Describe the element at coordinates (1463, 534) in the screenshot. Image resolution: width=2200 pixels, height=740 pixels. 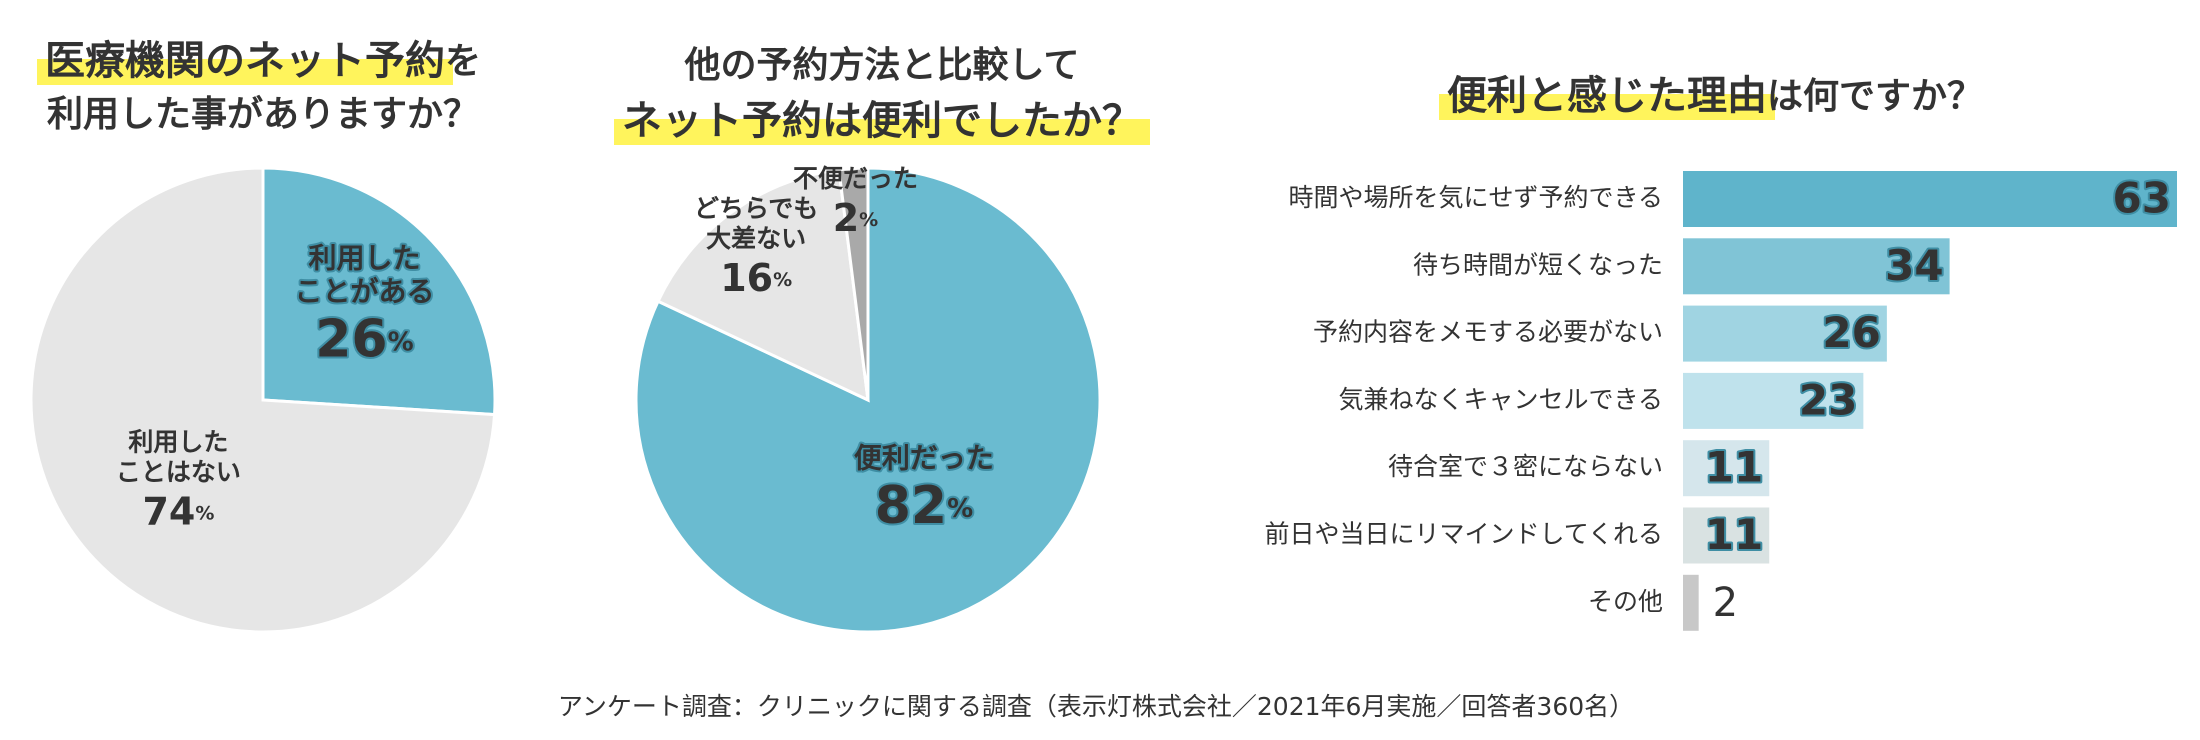
I see `bar-category-label: 前日や当日にリマインドしてくれる` at that location.